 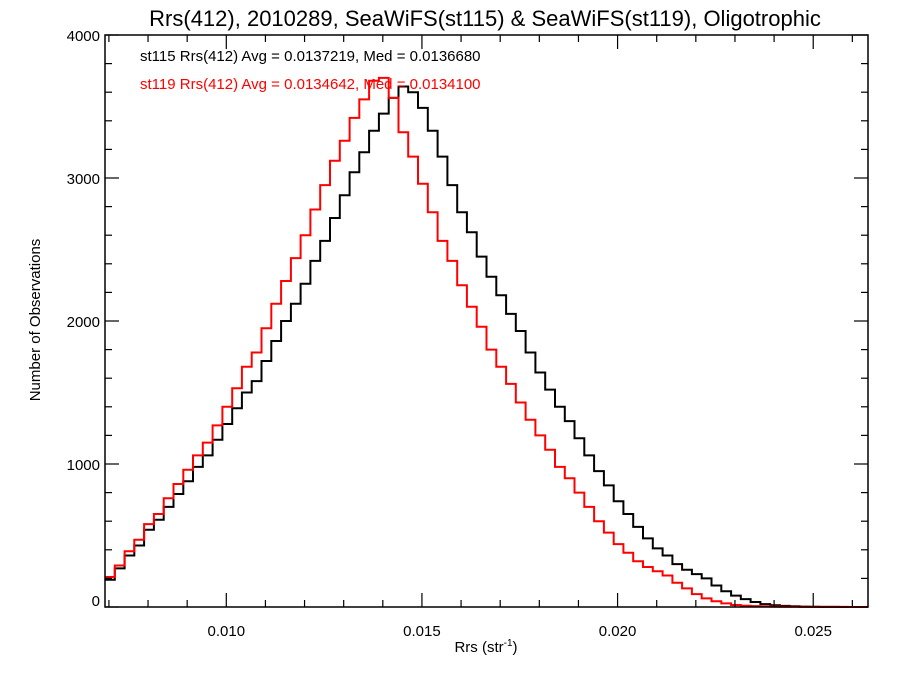 What do you see at coordinates (96, 601) in the screenshot?
I see `y-tick-label: 0` at bounding box center [96, 601].